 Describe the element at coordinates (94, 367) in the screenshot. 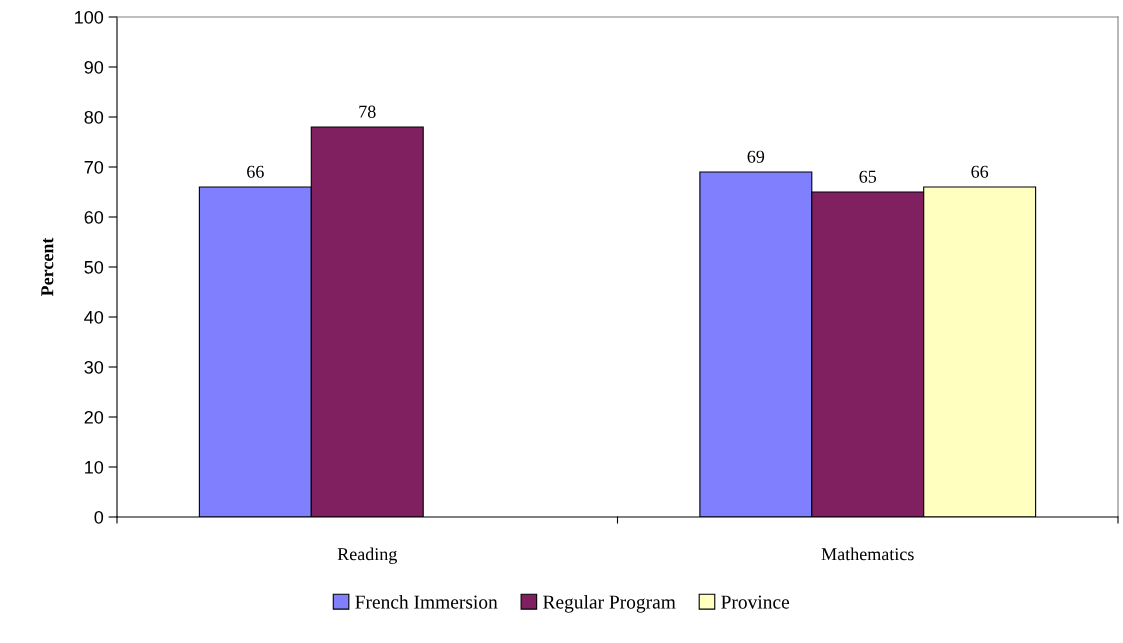

I see `y-tick-label: 30` at that location.